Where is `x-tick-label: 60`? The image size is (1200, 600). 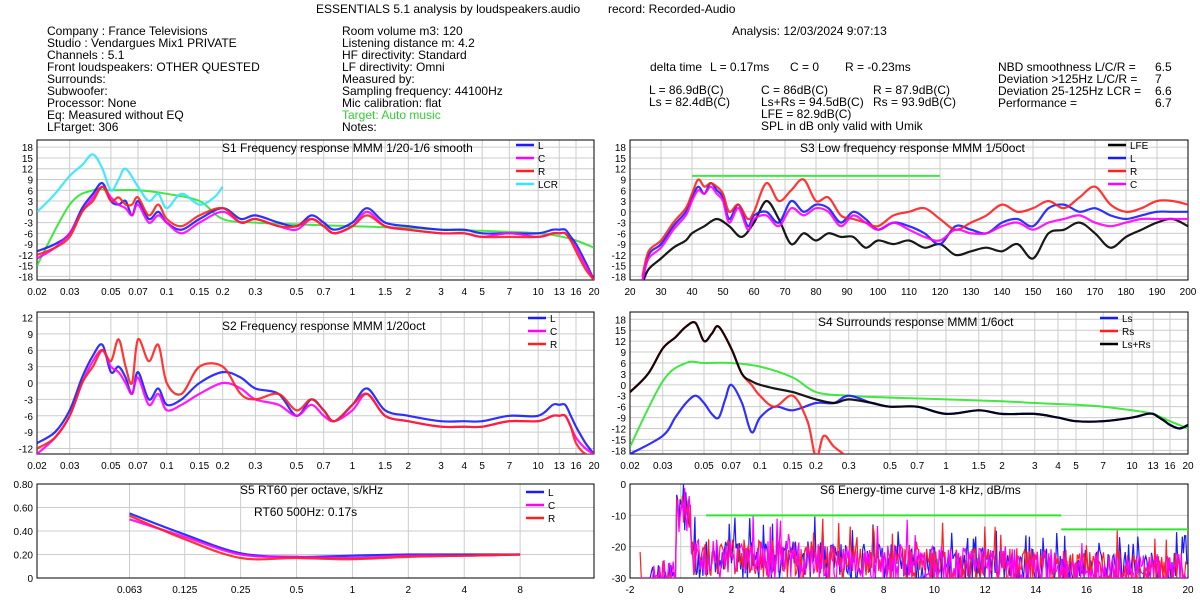
x-tick-label: 60 is located at coordinates (754, 292).